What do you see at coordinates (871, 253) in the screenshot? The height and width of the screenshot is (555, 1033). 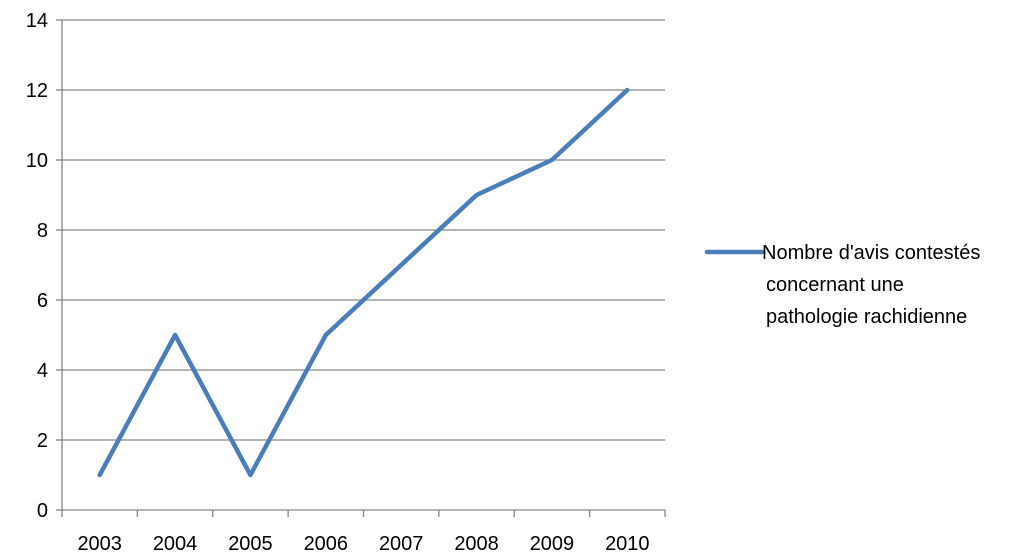 I see `legend-label-line: Nombre d'avis contestés` at bounding box center [871, 253].